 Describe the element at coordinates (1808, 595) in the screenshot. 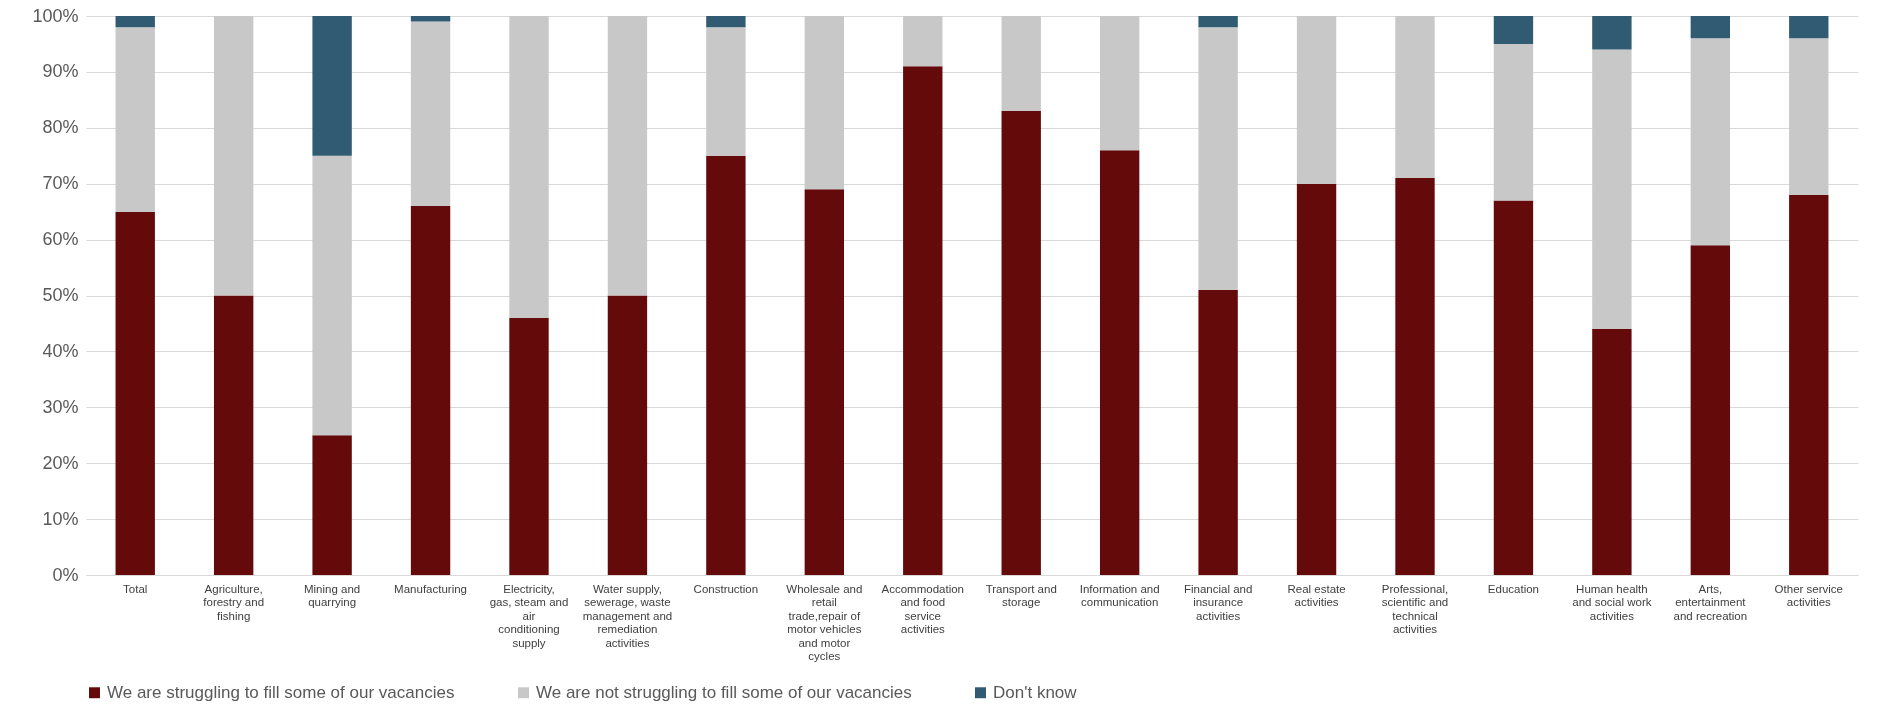

I see `x-tick-label: Other service activities` at that location.